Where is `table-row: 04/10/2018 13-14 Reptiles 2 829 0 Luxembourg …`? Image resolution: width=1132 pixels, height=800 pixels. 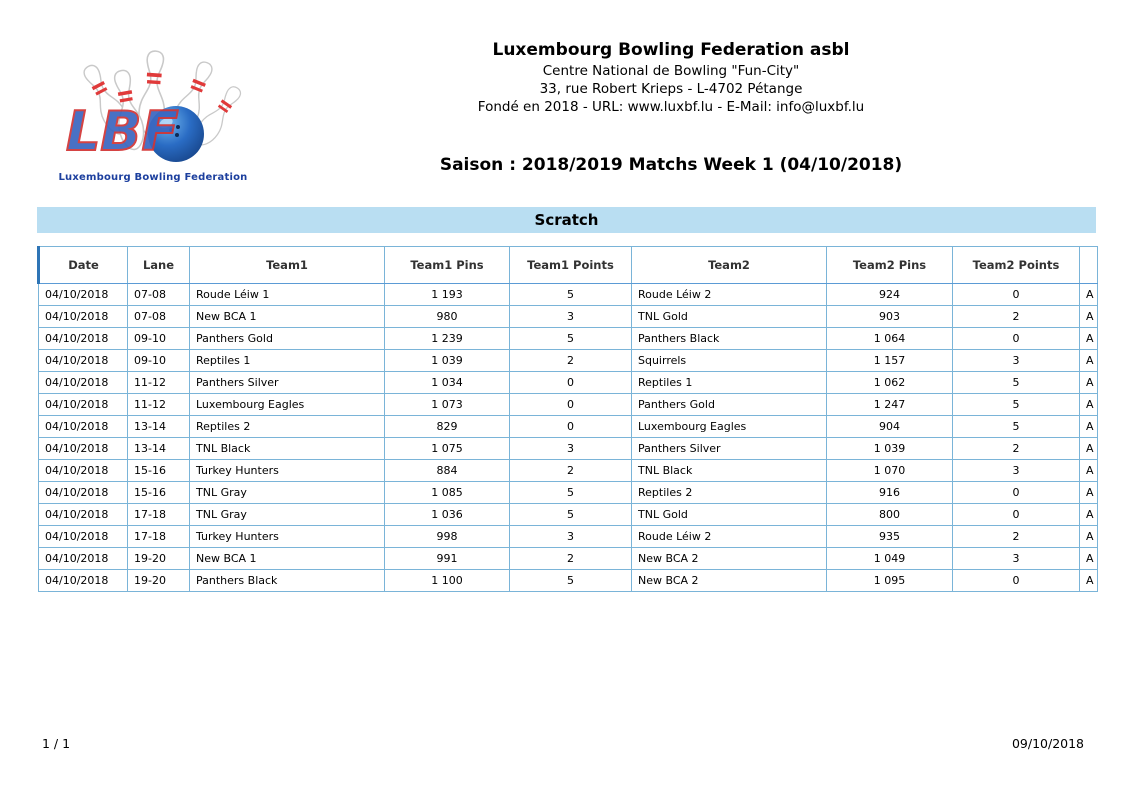 table-row: 04/10/2018 13-14 Reptiles 2 829 0 Luxembourg … is located at coordinates (568, 426).